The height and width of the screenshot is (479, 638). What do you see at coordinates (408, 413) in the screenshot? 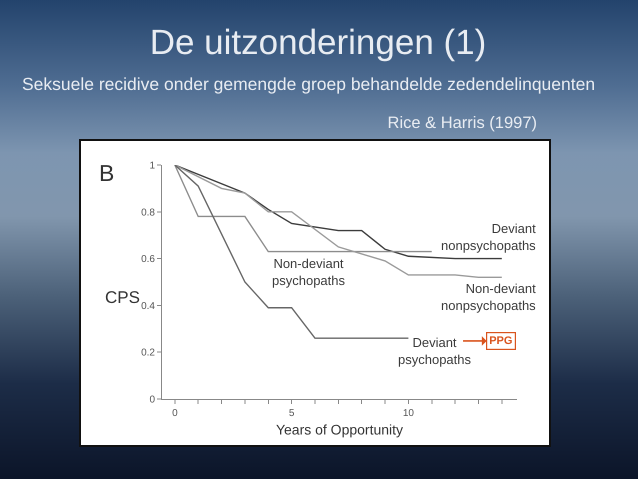
I see `x-tick-label: 10` at bounding box center [408, 413].